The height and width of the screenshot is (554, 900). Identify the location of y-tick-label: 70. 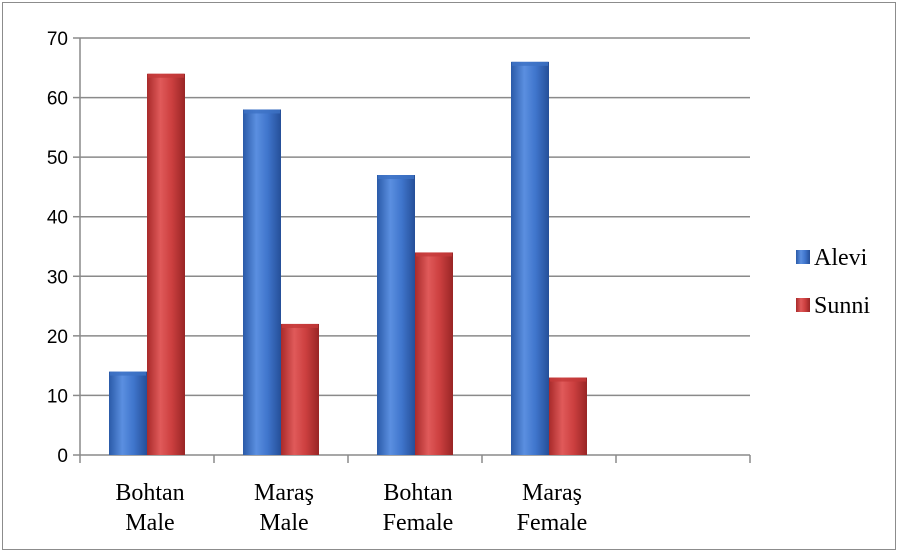
(57, 39).